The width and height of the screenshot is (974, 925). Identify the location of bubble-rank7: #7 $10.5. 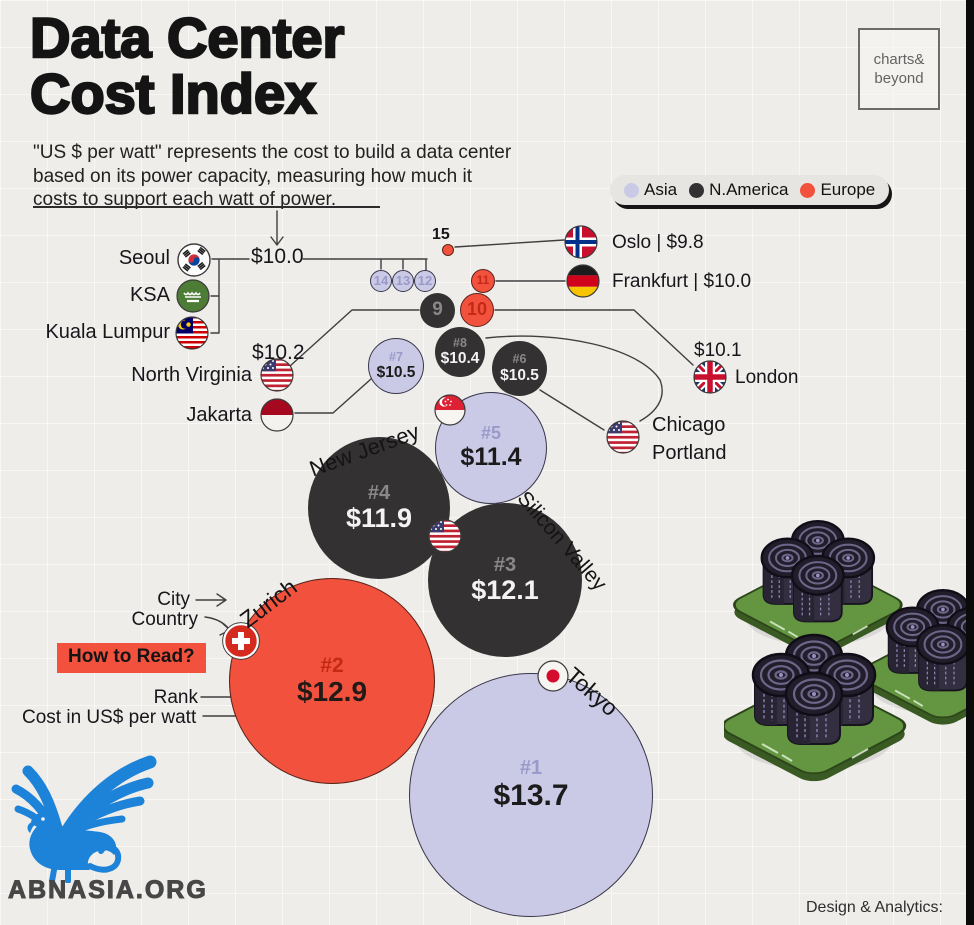
(396, 366).